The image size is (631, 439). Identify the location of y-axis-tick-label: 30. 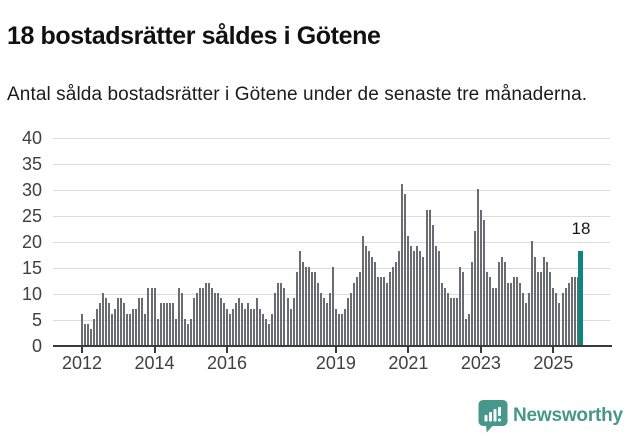
(31, 190).